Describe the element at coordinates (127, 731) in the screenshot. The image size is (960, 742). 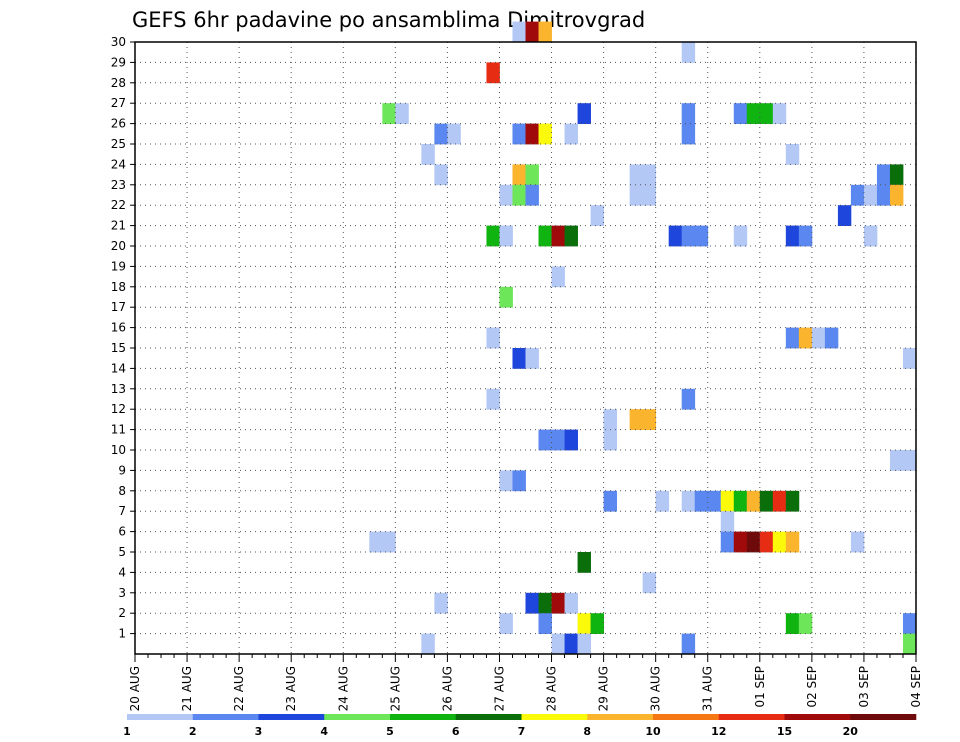
I see `legend-label: 1` at that location.